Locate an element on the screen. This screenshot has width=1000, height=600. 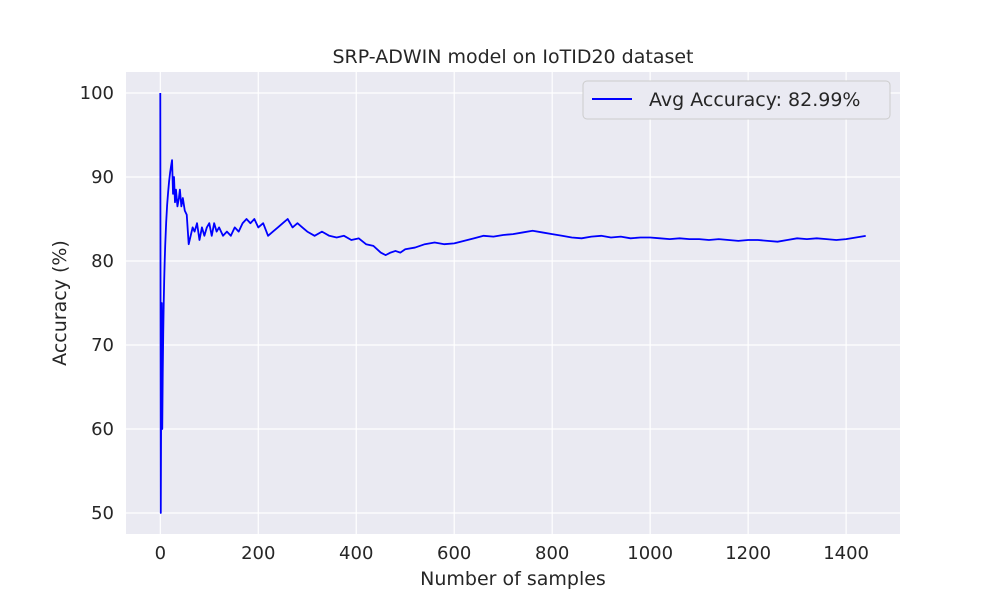
y-tick-label: 70 is located at coordinates (102, 345).